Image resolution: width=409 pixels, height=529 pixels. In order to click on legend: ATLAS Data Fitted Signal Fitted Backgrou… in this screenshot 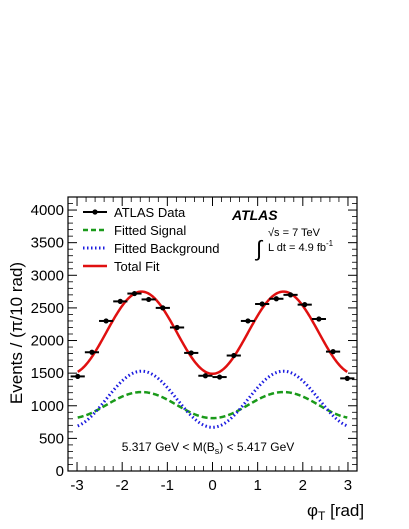, I will do `click(151, 239)`.